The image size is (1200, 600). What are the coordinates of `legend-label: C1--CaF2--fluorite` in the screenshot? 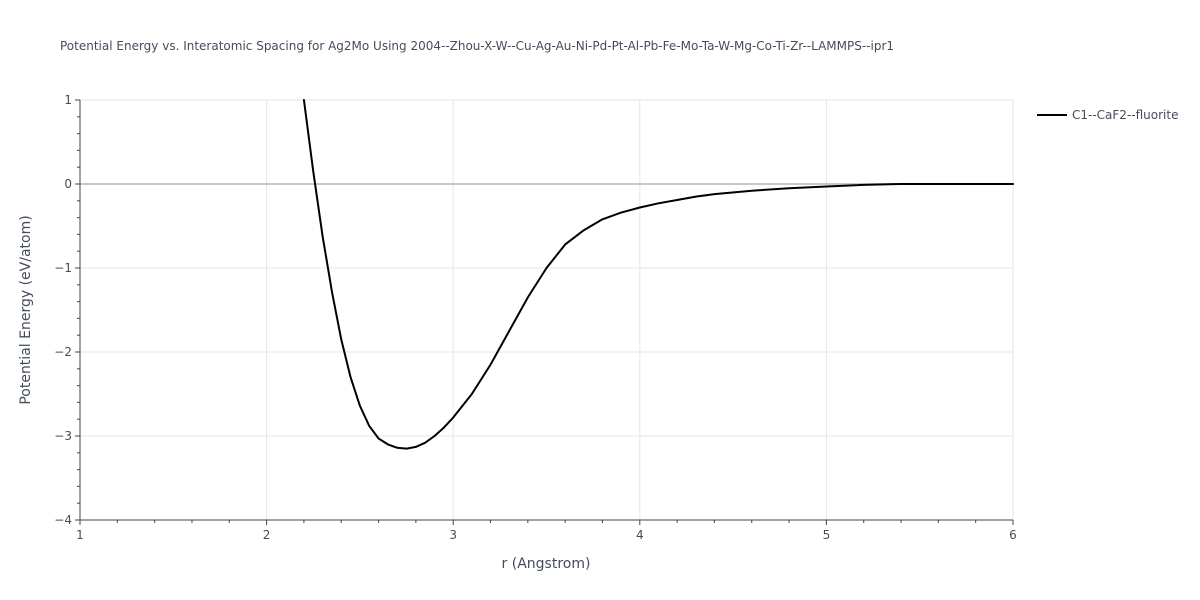 It's located at (1125, 115).